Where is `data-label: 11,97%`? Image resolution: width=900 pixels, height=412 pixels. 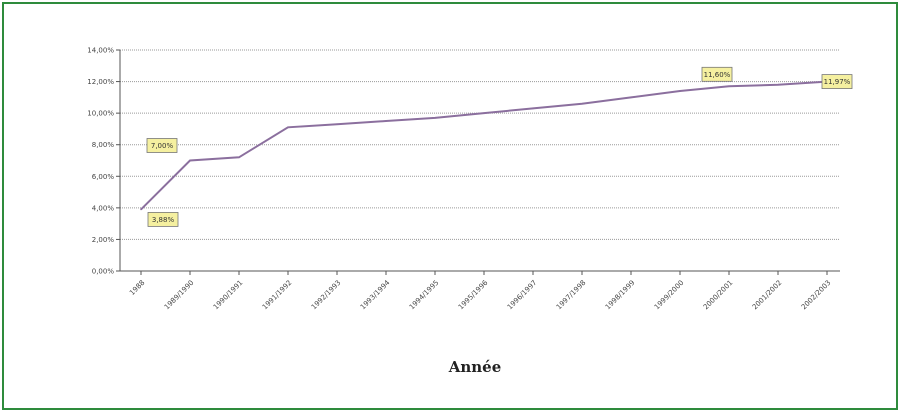 data-label: 11,97% is located at coordinates (837, 81).